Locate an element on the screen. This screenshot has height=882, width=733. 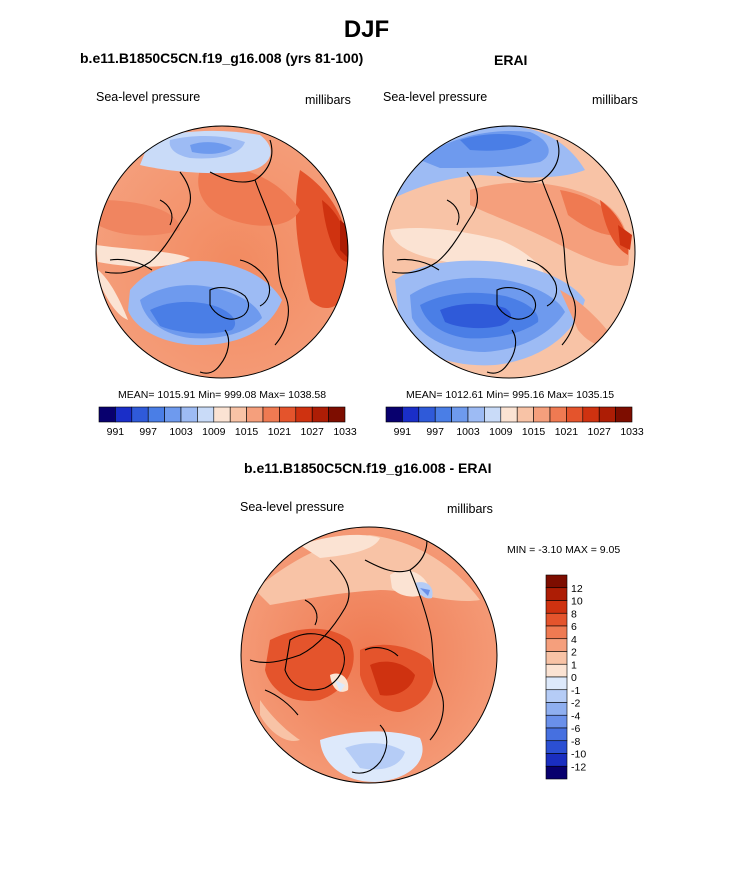
colorbar-tick-label: 12 is located at coordinates (577, 589).